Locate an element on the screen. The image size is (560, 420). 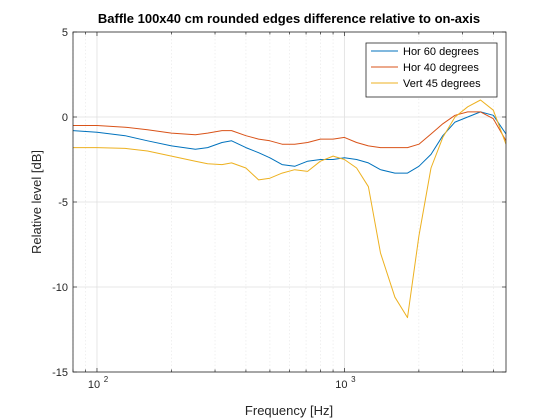
y-tick-label: 0 is located at coordinates (65, 118).